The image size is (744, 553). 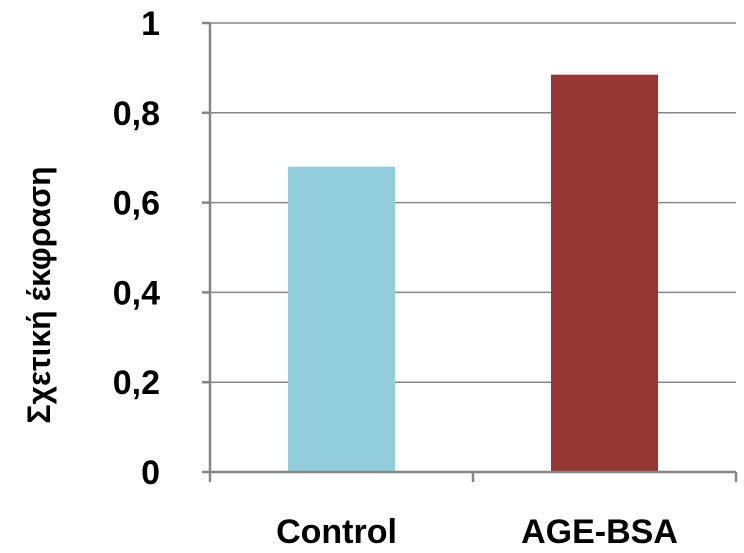 I want to click on x-tick-labels: Control AGE-BSA, so click(x=477, y=532).